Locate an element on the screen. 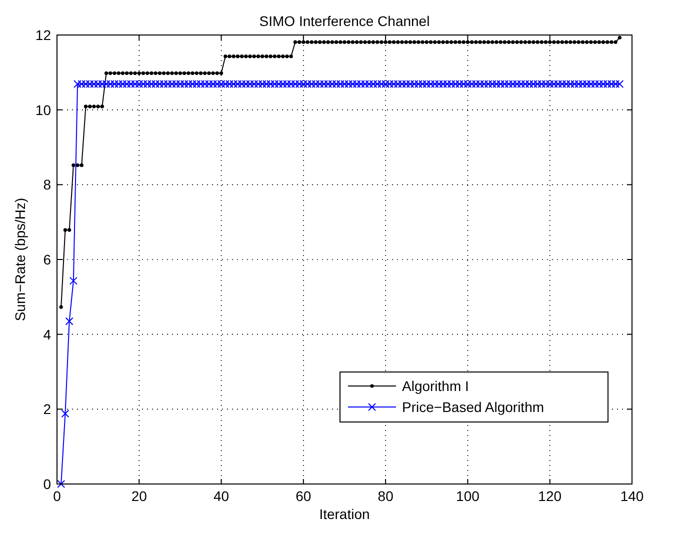 The height and width of the screenshot is (536, 693). x-tick-label: 100 is located at coordinates (468, 496).